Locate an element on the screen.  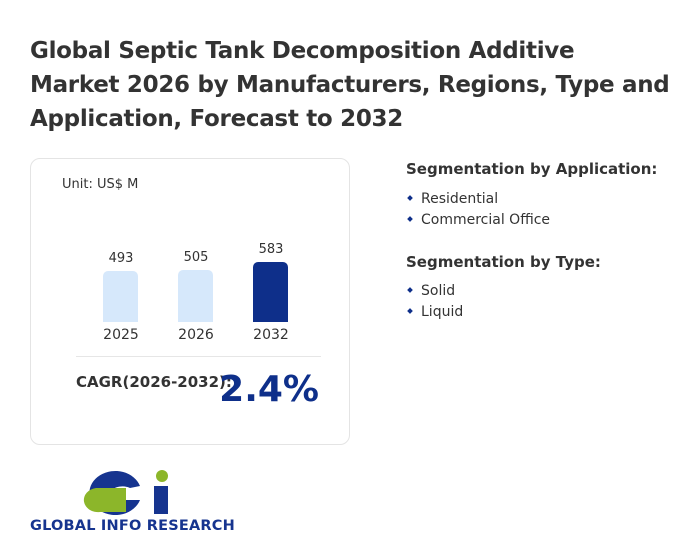
application-heading: Segmentation by Application: is located at coordinates (532, 169).